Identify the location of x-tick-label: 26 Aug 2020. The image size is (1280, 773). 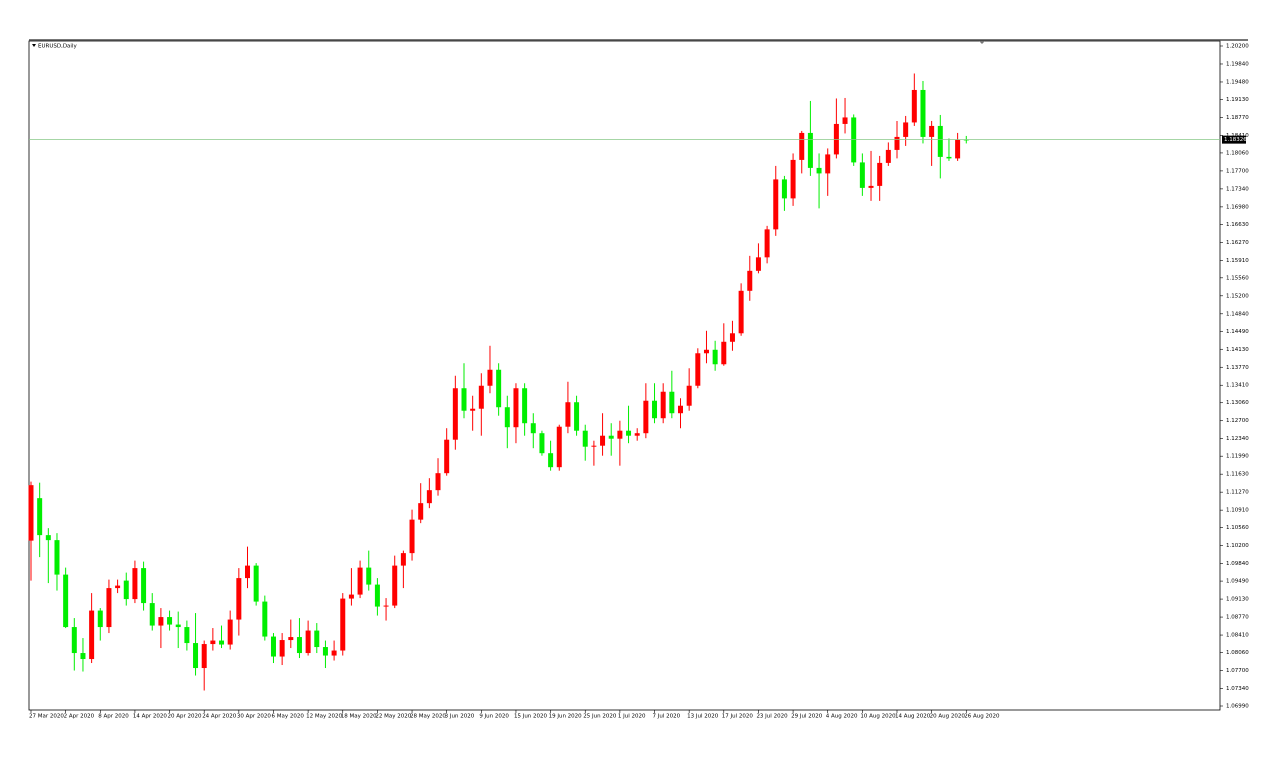
(982, 717).